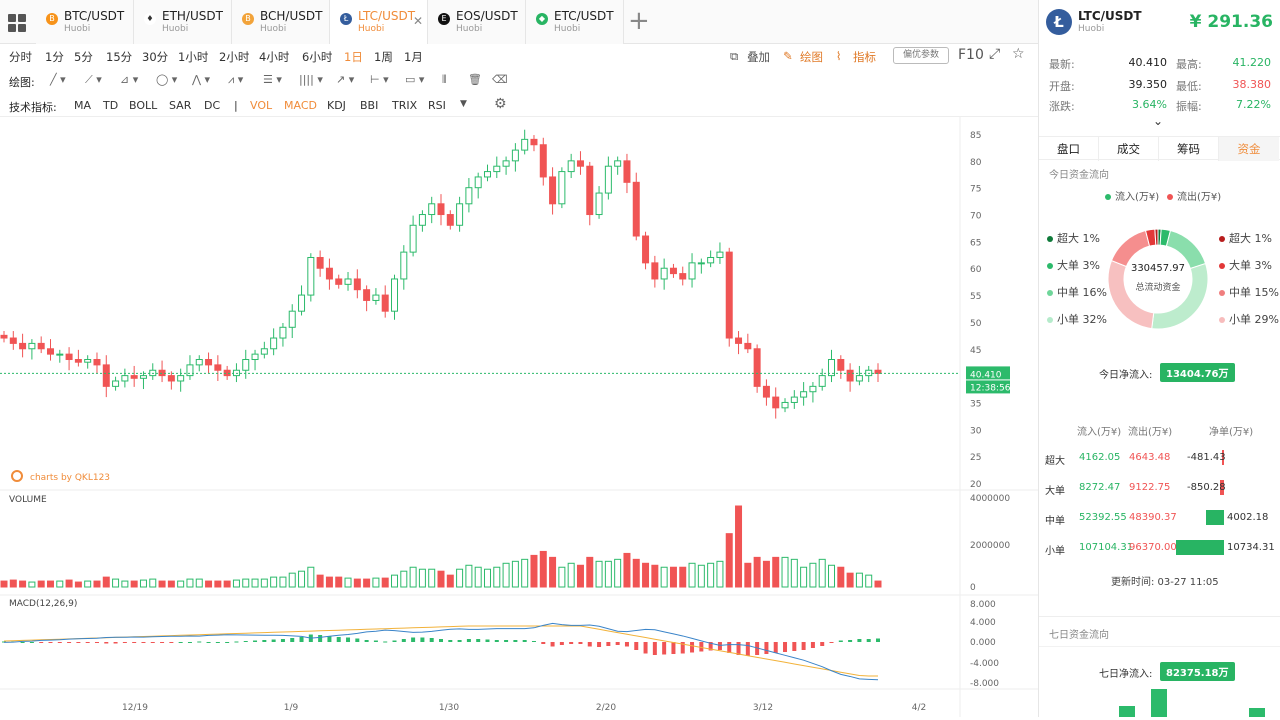 The image size is (1280, 720). Describe the element at coordinates (734, 56) in the screenshot. I see `overlay-icon: ⧉` at that location.